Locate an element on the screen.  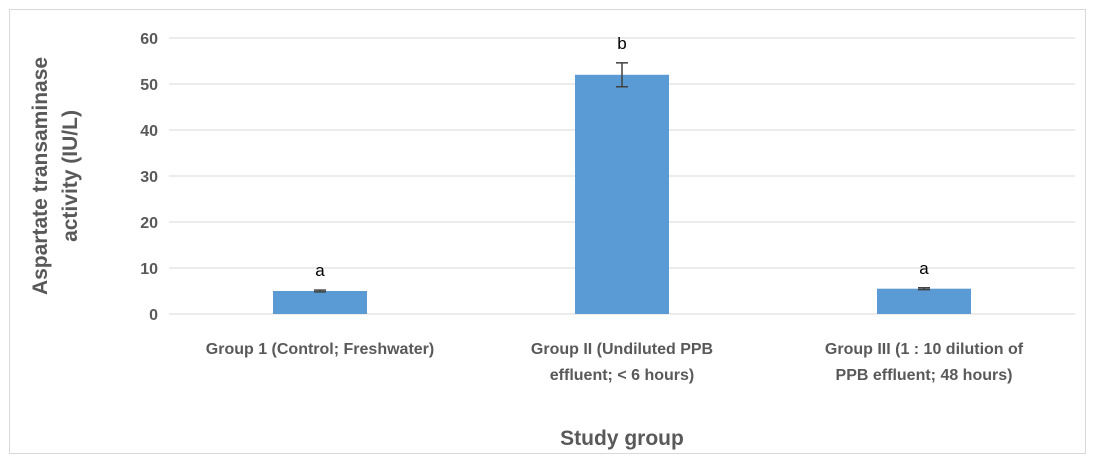
y-axis-title-line: activity (IU/L) is located at coordinates (70, 176).